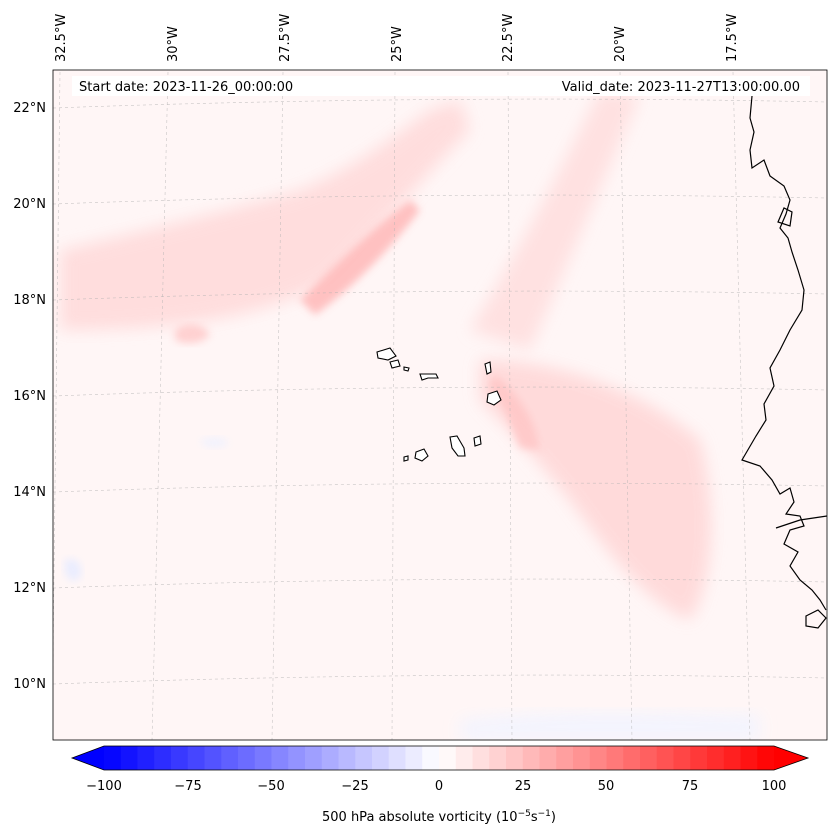 This screenshot has width=837, height=839. Describe the element at coordinates (816, 619) in the screenshot. I see `coast-bissagos` at that location.